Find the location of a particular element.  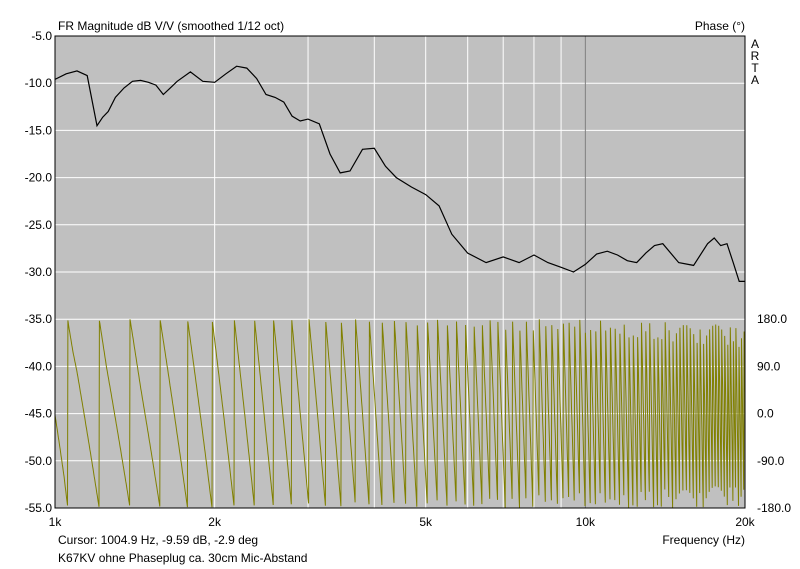

x-axis-ticks: 1k 2k 5k 10k 20k is located at coordinates (402, 522).